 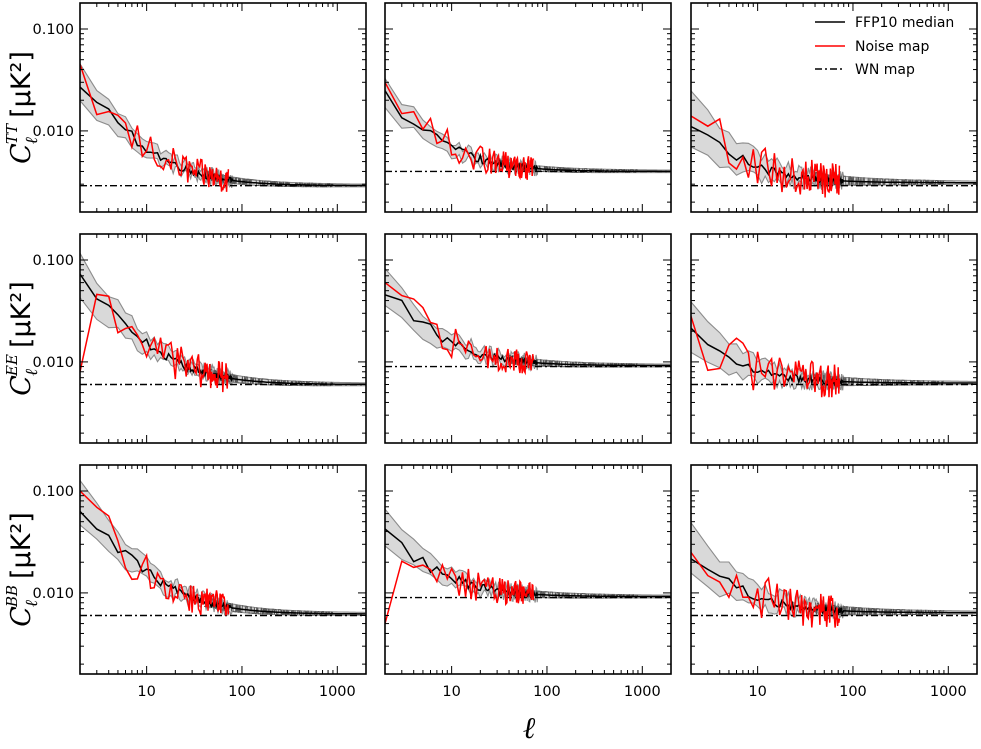 I want to click on band-lower, so click(x=528, y=574).